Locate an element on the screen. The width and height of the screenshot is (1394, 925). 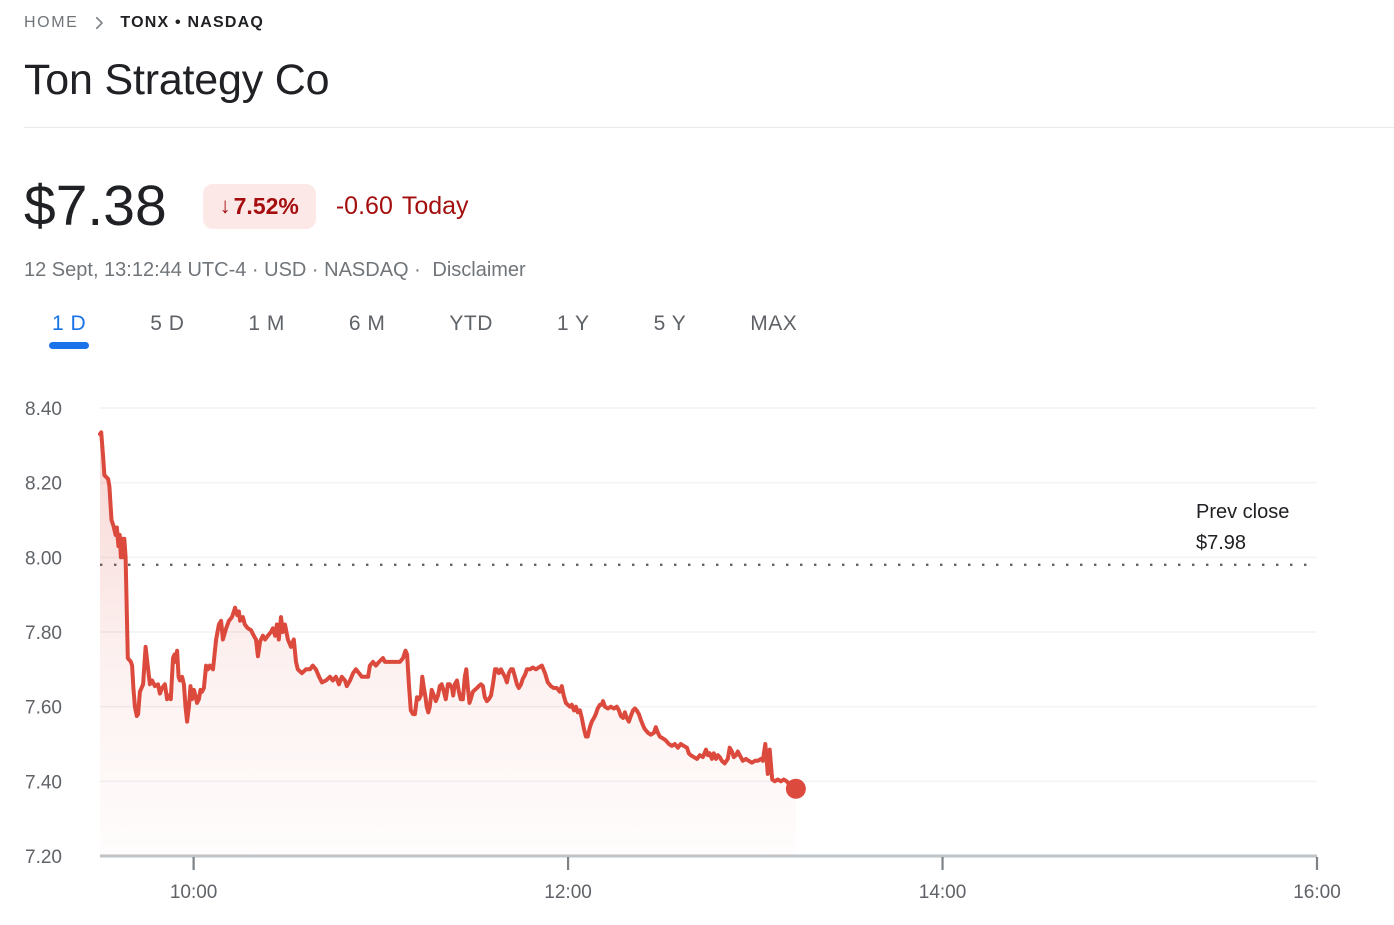
y-axis-label: 7.40 is located at coordinates (43, 782).